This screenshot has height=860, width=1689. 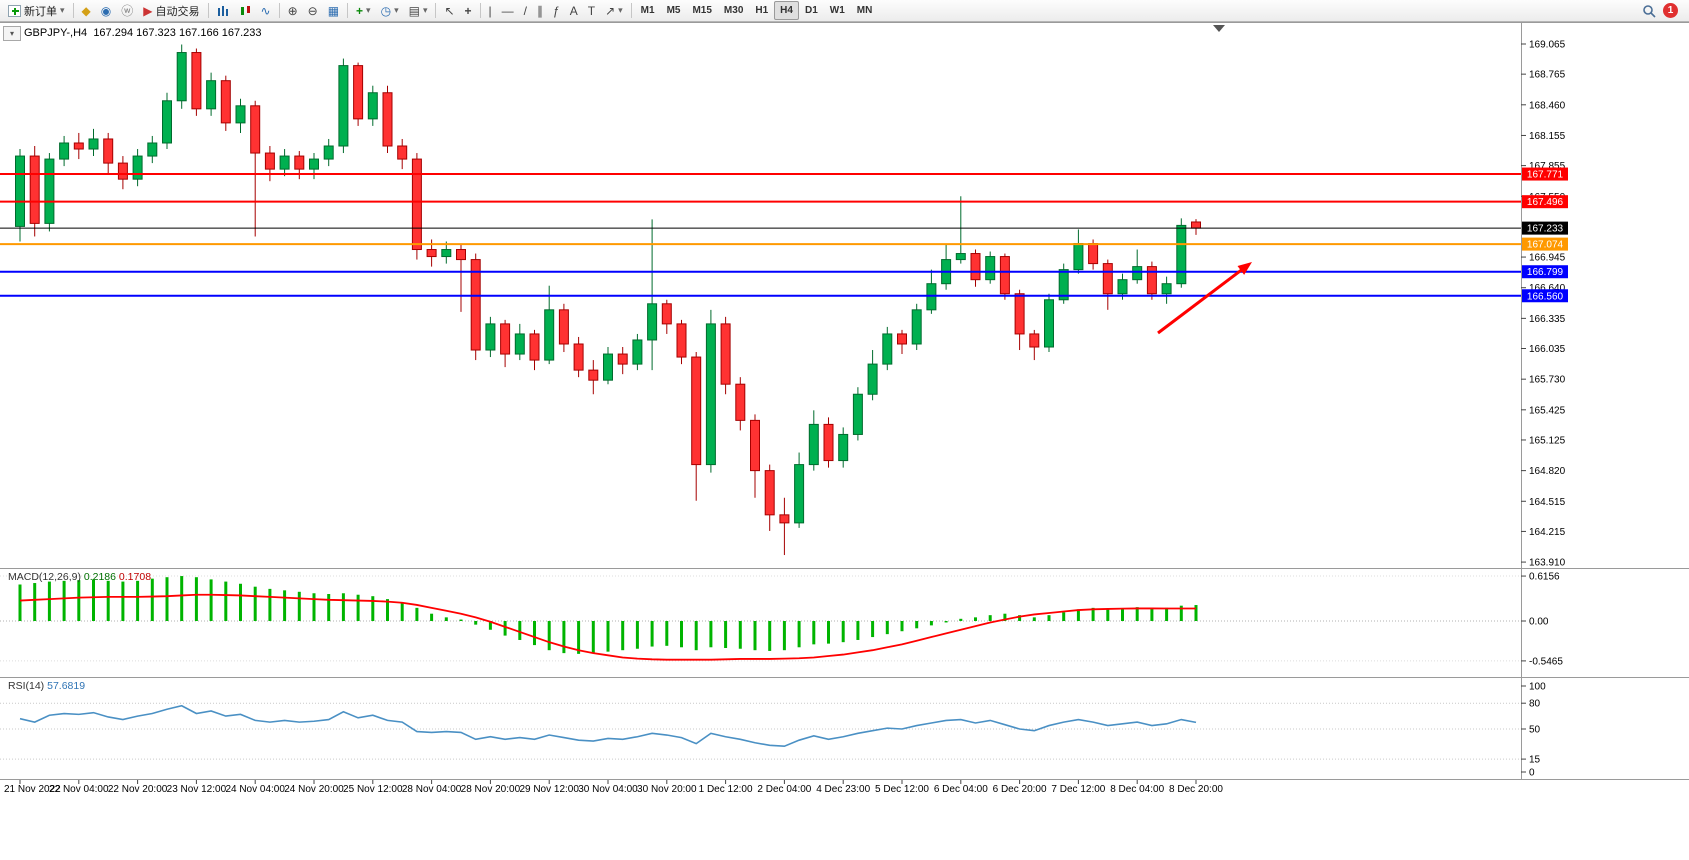 I want to click on templates-button: ▤ ▾, so click(x=418, y=10).